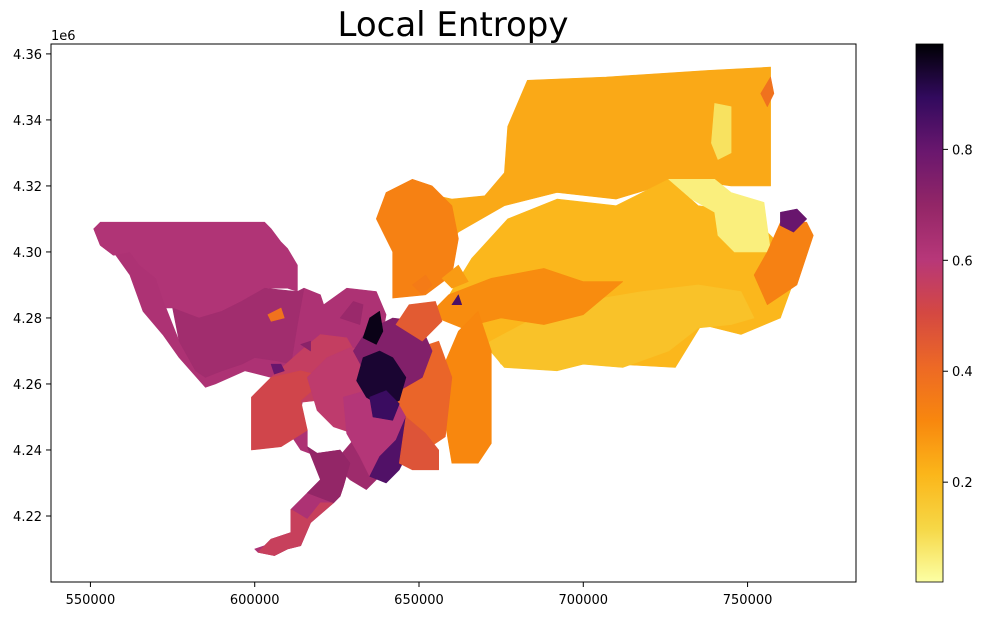 The width and height of the screenshot is (983, 617). Describe the element at coordinates (27, 253) in the screenshot. I see `y-tick-label: 4.30` at that location.